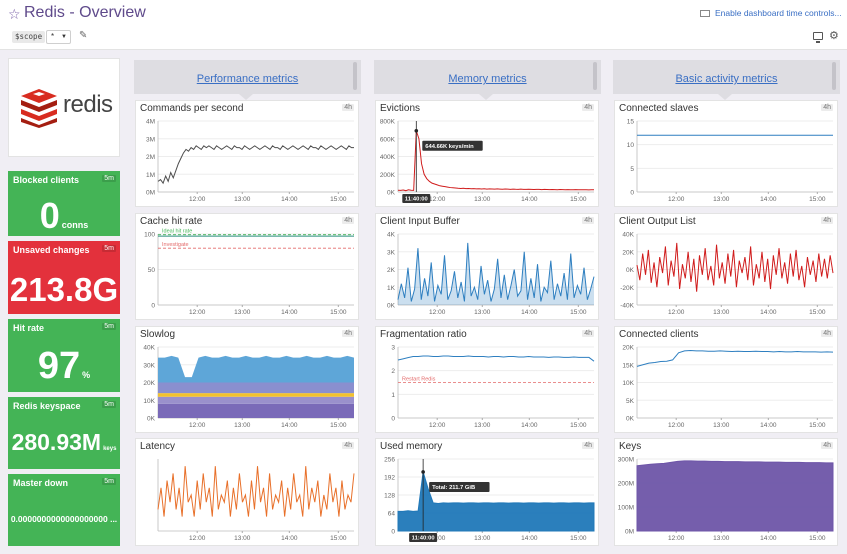  I want to click on widget-title: Client Output List, so click(657, 221).